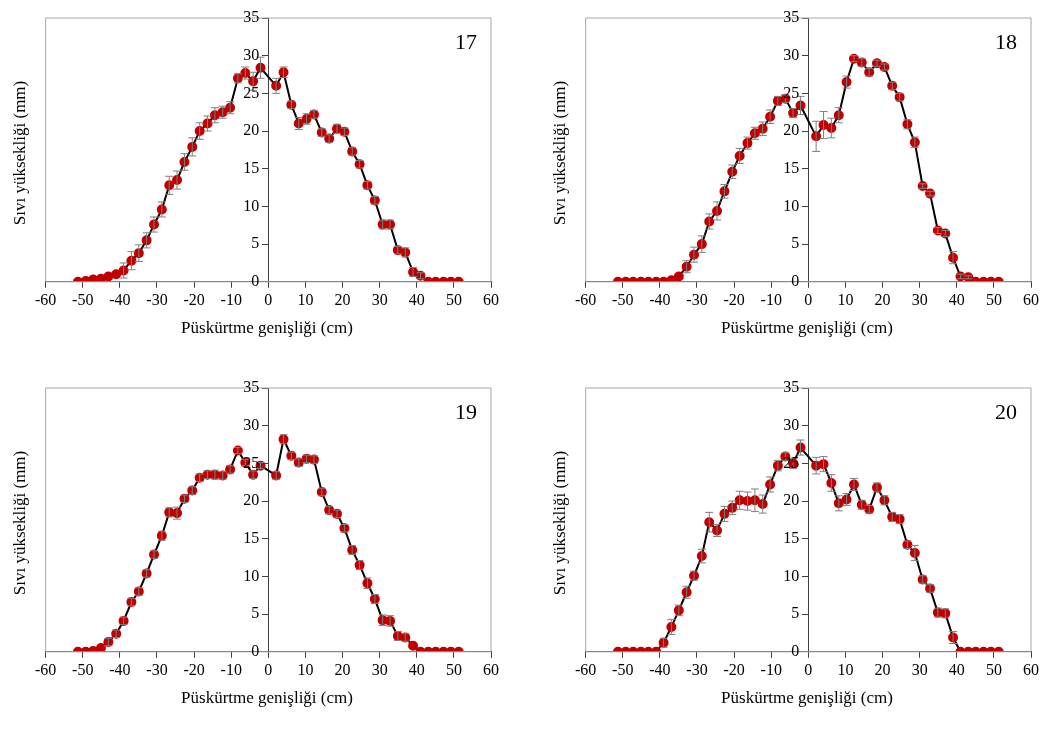 The image size is (1061, 740). Describe the element at coordinates (1006, 41) in the screenshot. I see `annotation: 18` at that location.